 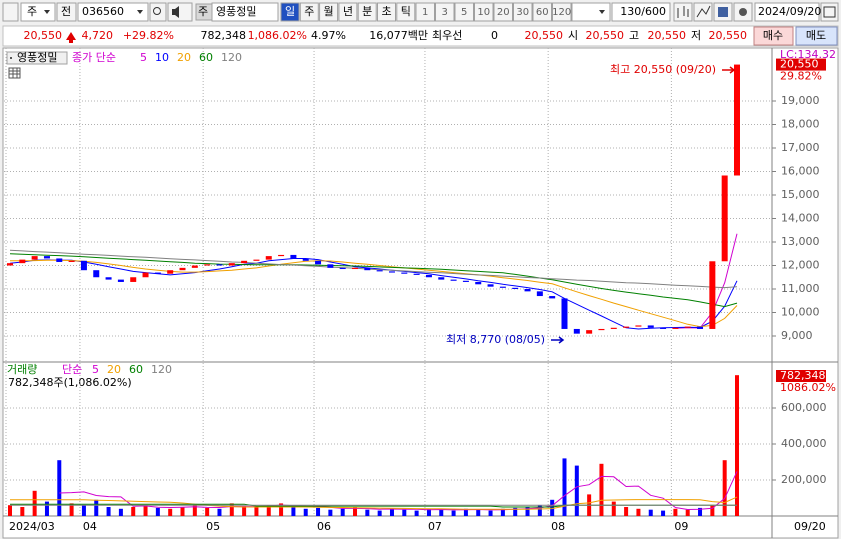 What do you see at coordinates (801, 76) in the screenshot?
I see `last-change-label: 29.82%` at bounding box center [801, 76].